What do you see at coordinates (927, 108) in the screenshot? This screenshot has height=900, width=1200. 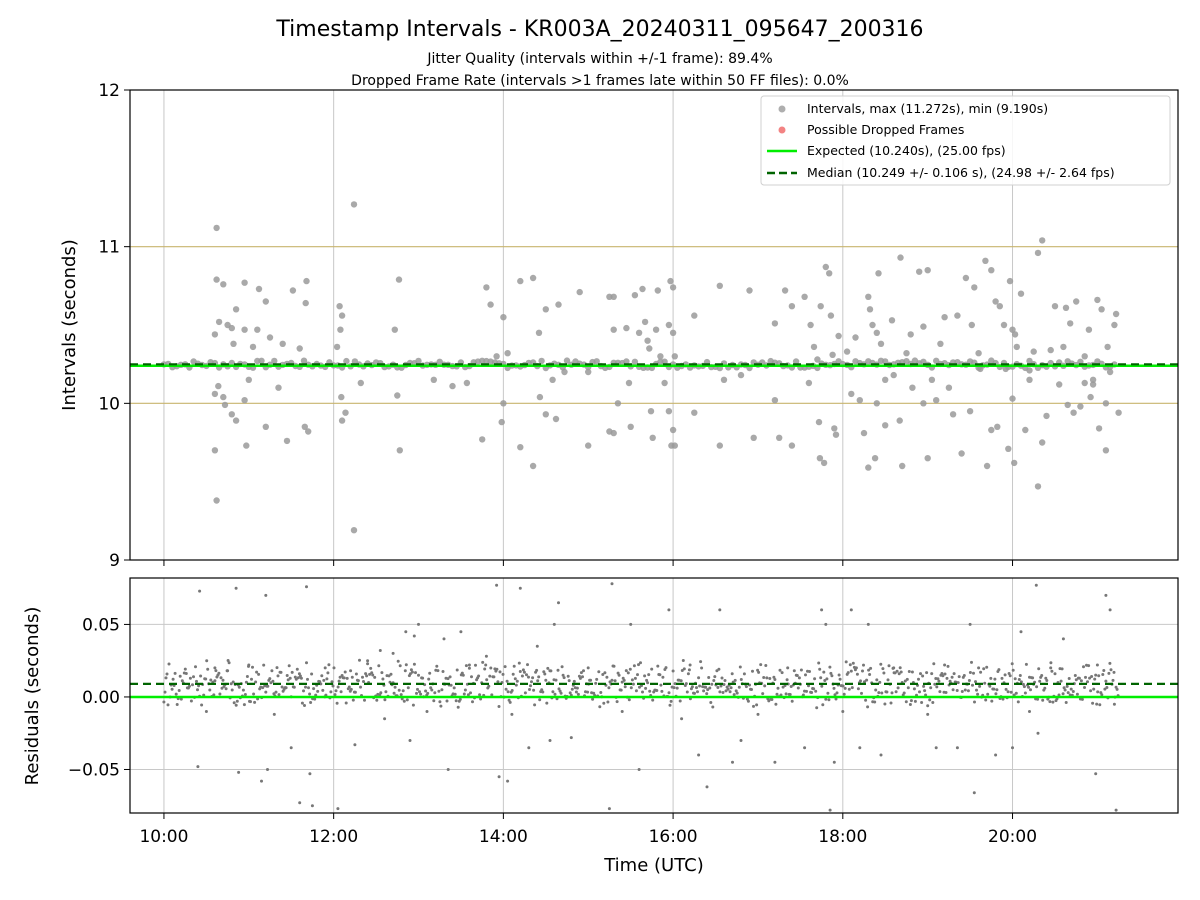 I see `legend-intervals-label: Intervals, max (11.272s), min (9.190s)` at bounding box center [927, 108].